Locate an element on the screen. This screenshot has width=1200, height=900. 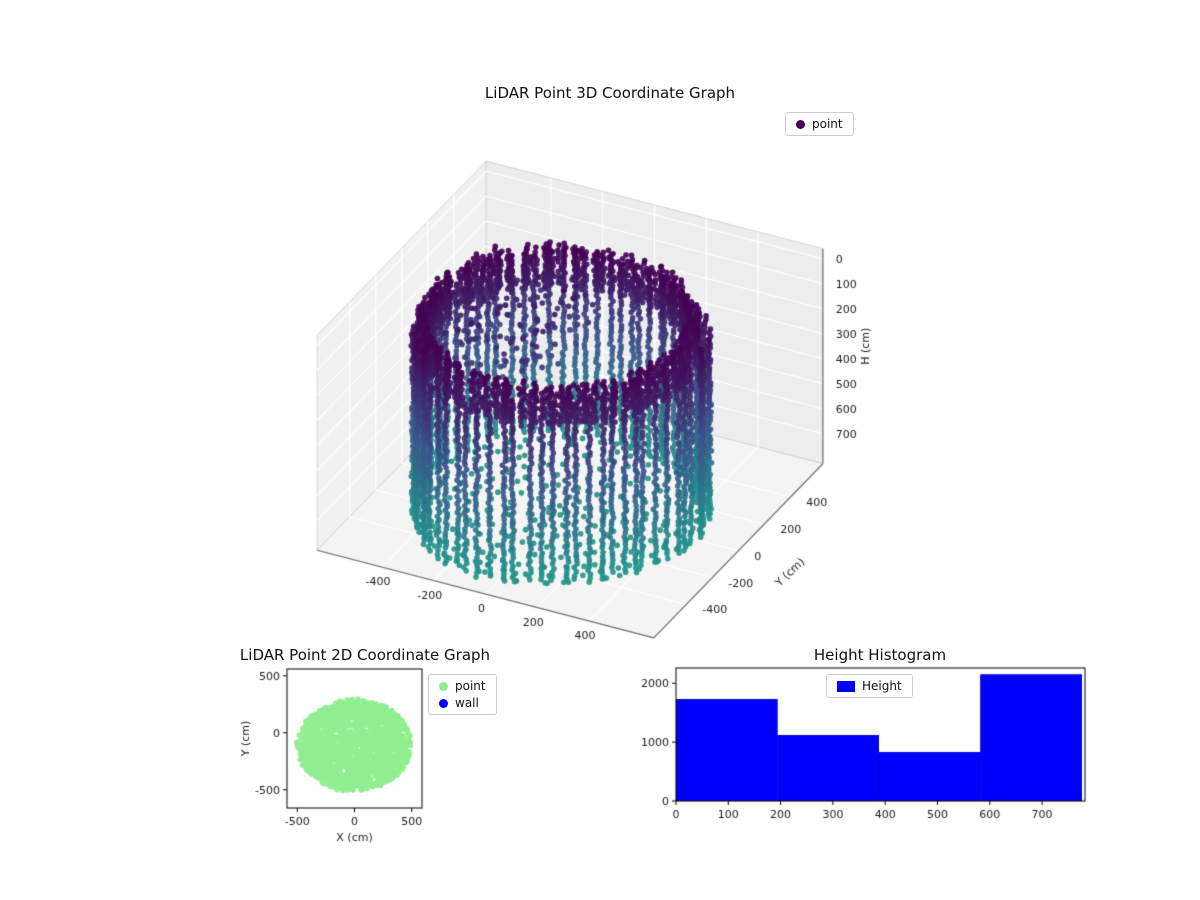
histogram-section: Height Histogram Height is located at coordinates (880, 736).